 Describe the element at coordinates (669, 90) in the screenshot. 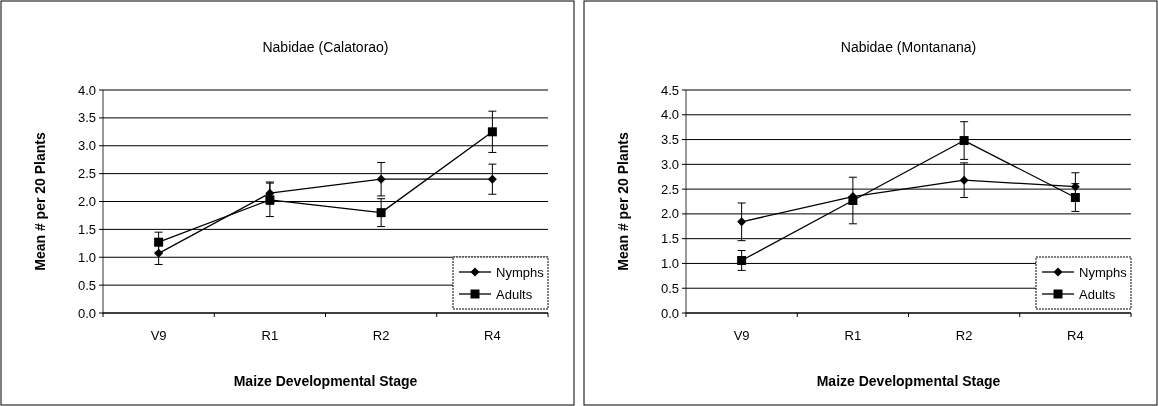

I see `y-tick-label: 4.5` at that location.